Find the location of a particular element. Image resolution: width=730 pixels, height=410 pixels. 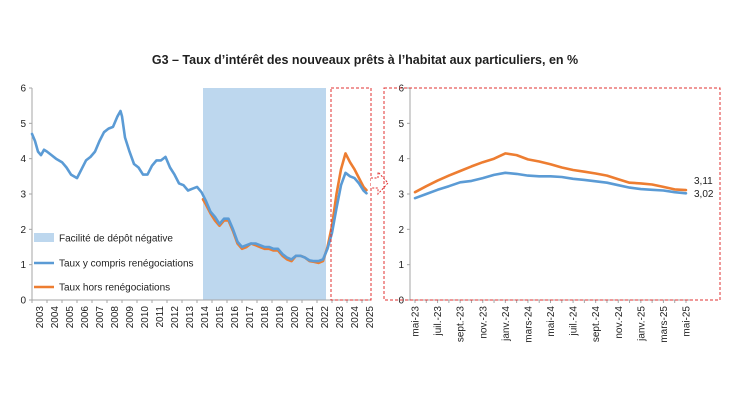

right-y-tick-label: 3 is located at coordinates (401, 195).